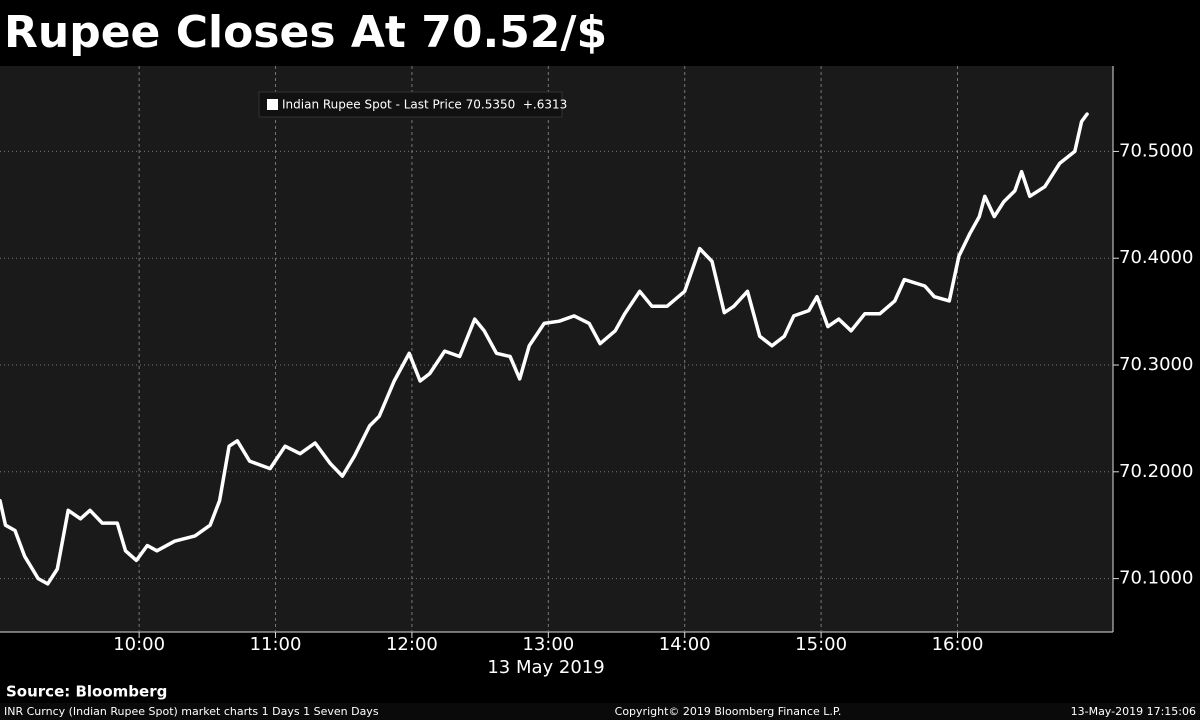 The height and width of the screenshot is (720, 1200). I want to click on y-tick-label: 70.4000, so click(1156, 257).